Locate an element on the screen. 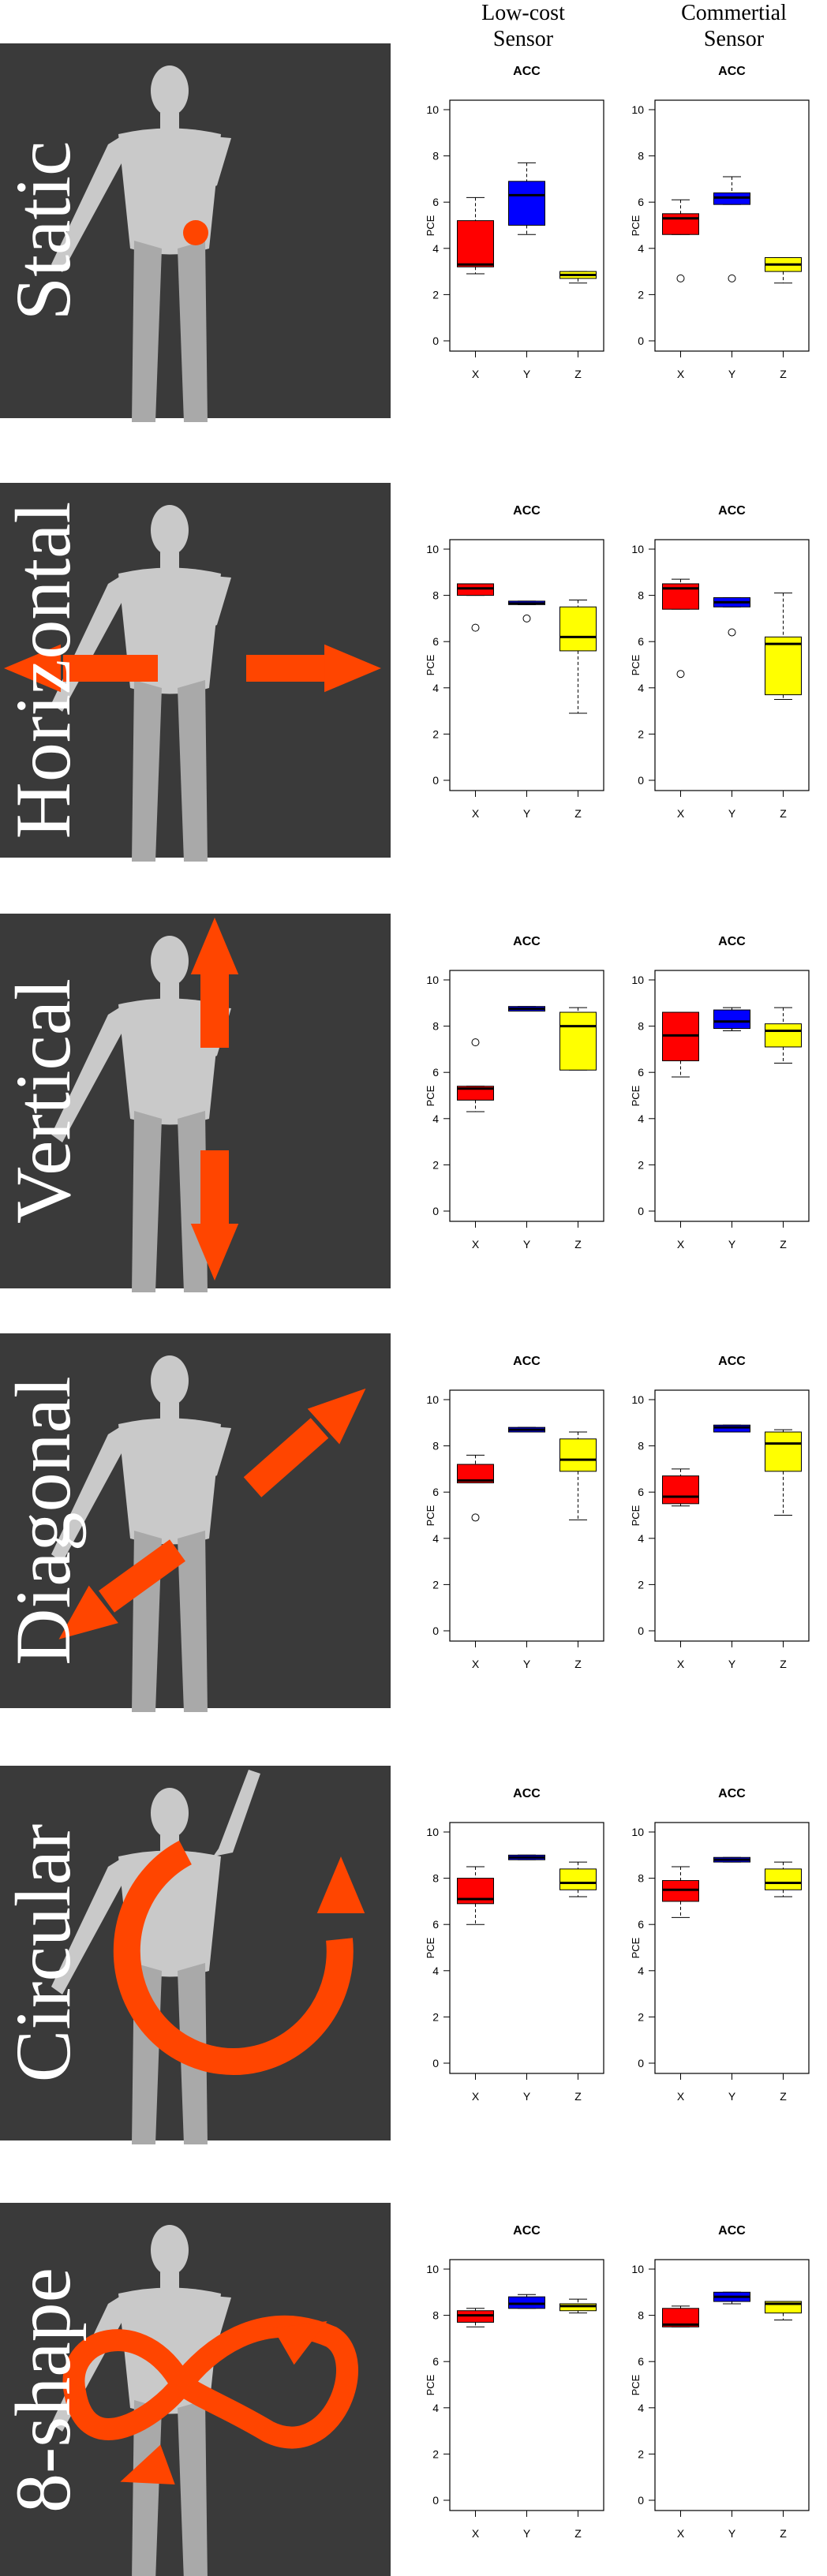 The width and height of the screenshot is (827, 2576). figure-right-leg is located at coordinates (193, 1622).